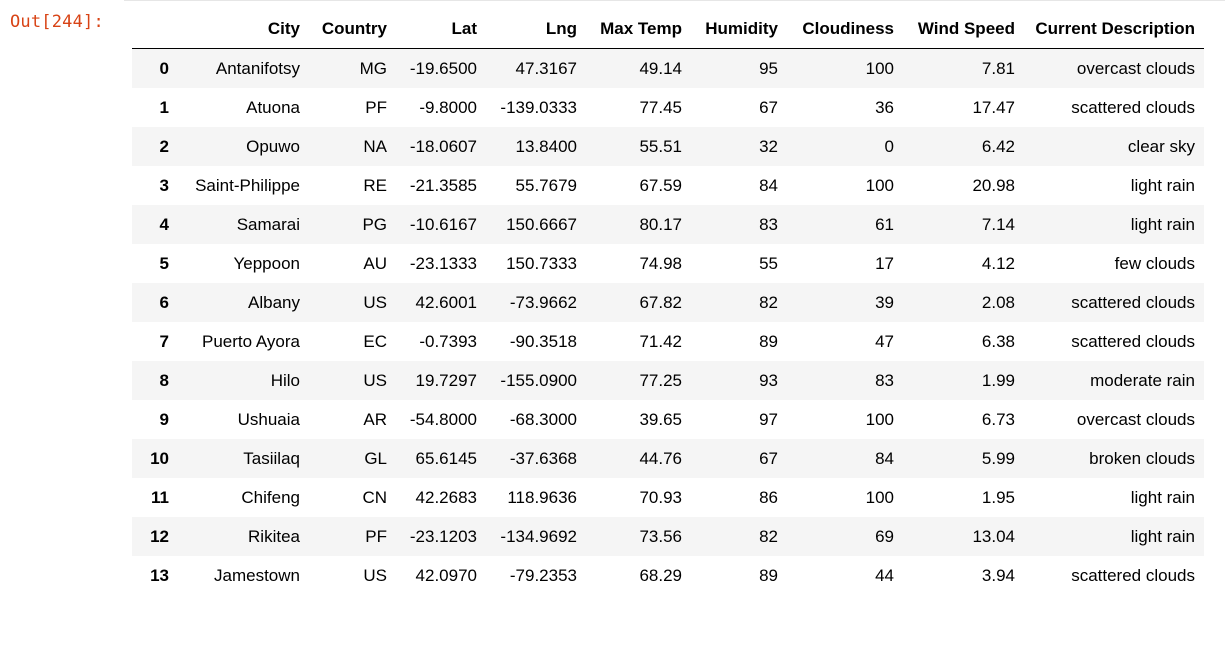 The image size is (1225, 648). I want to click on table-cell: 20.98, so click(993, 185).